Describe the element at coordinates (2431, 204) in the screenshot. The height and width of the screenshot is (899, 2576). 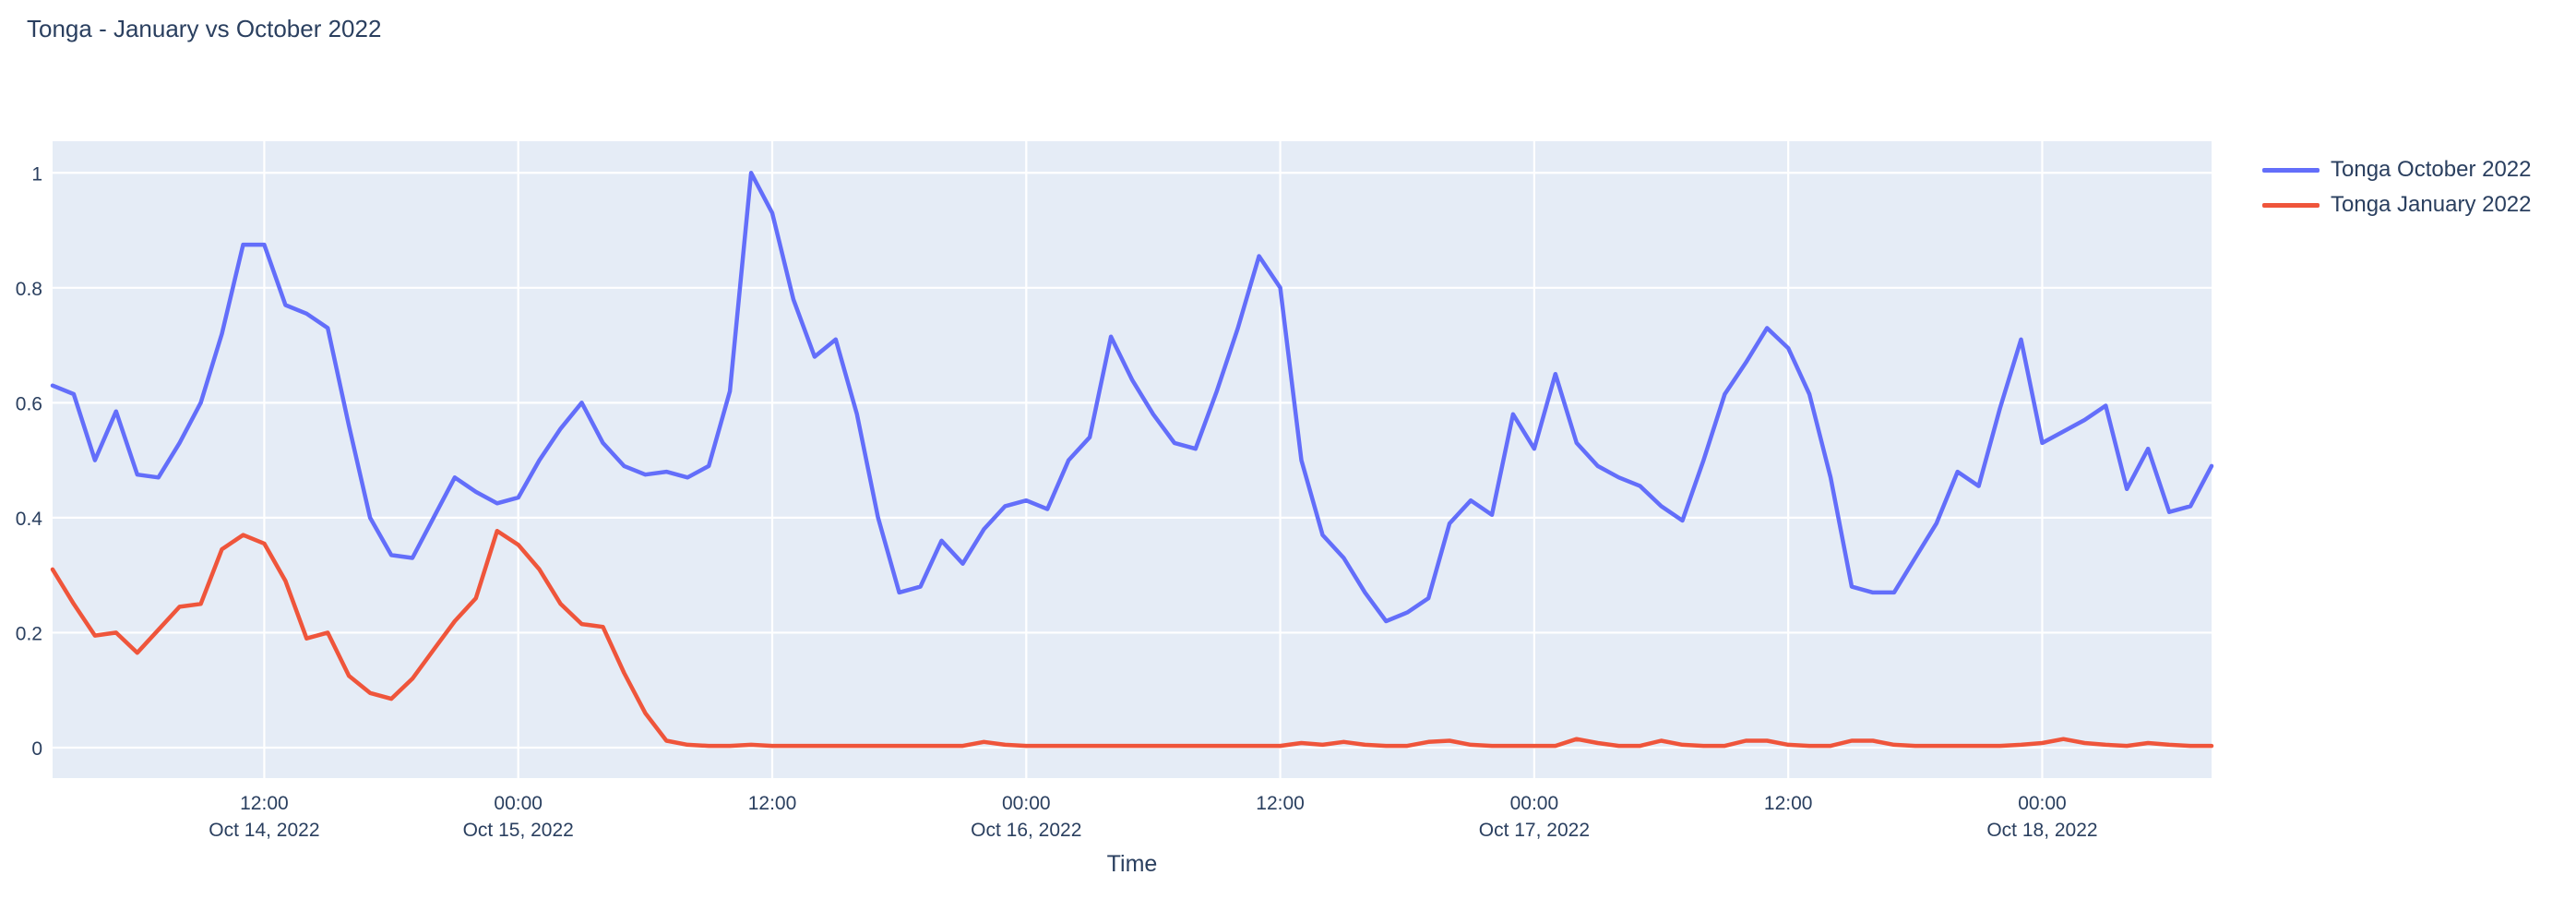
I see `legend-item-label-january: Tonga January 2022` at that location.